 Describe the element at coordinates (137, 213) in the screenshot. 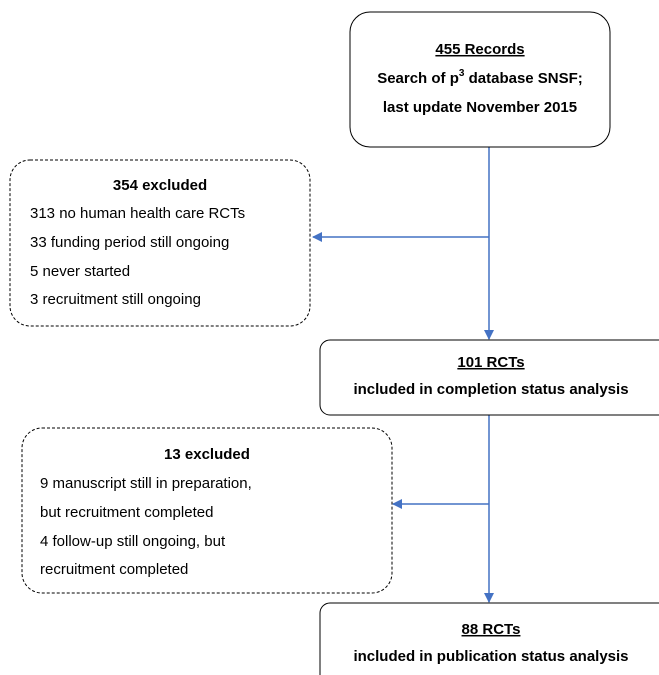

I see `node-text: 313 no human health care RCTs` at that location.